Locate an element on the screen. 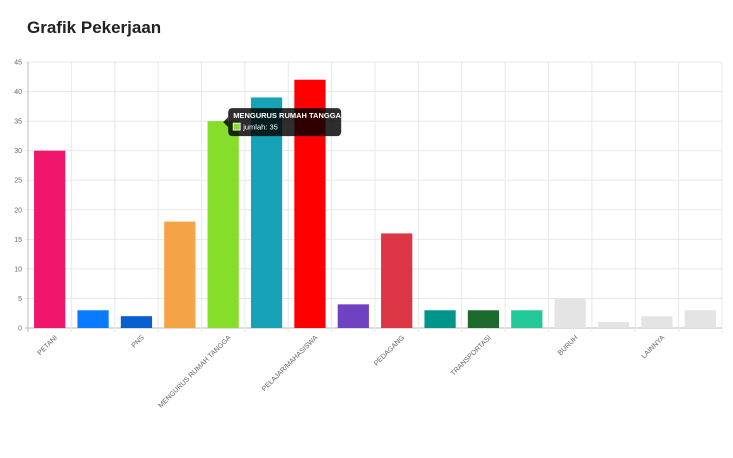 Image resolution: width=733 pixels, height=458 pixels. x-tick-label: TRANSPORTASI is located at coordinates (471, 355).